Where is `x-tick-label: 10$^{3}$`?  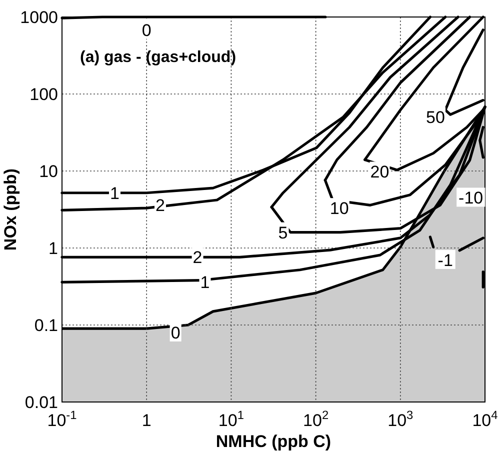
x-tick-label: 10$^{3}$ is located at coordinates (401, 419).